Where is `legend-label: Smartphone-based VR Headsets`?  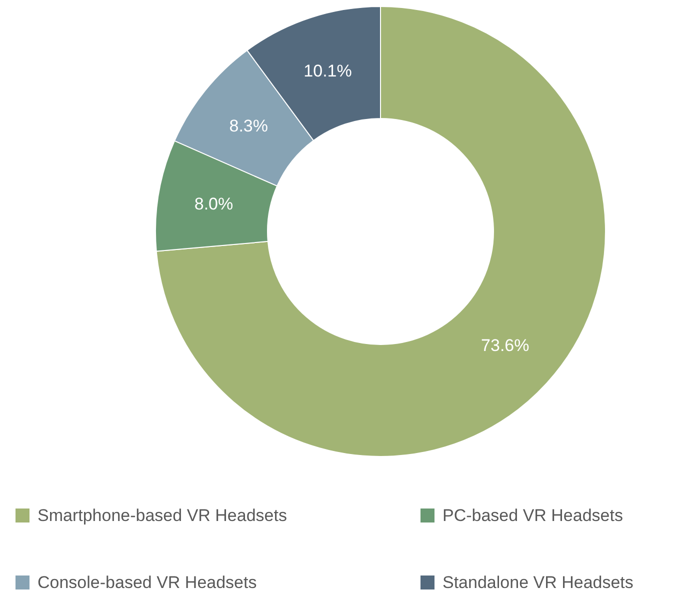 legend-label: Smartphone-based VR Headsets is located at coordinates (162, 515).